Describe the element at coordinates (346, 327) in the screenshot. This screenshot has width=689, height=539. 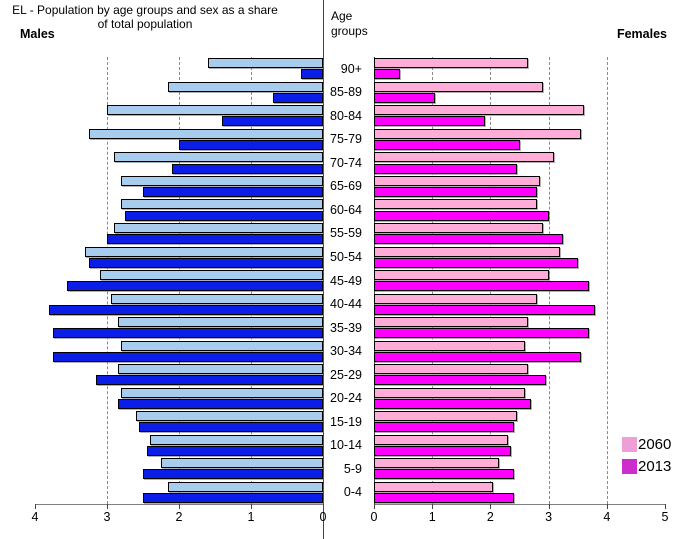
I see `age-label-35-39: 35-39` at that location.